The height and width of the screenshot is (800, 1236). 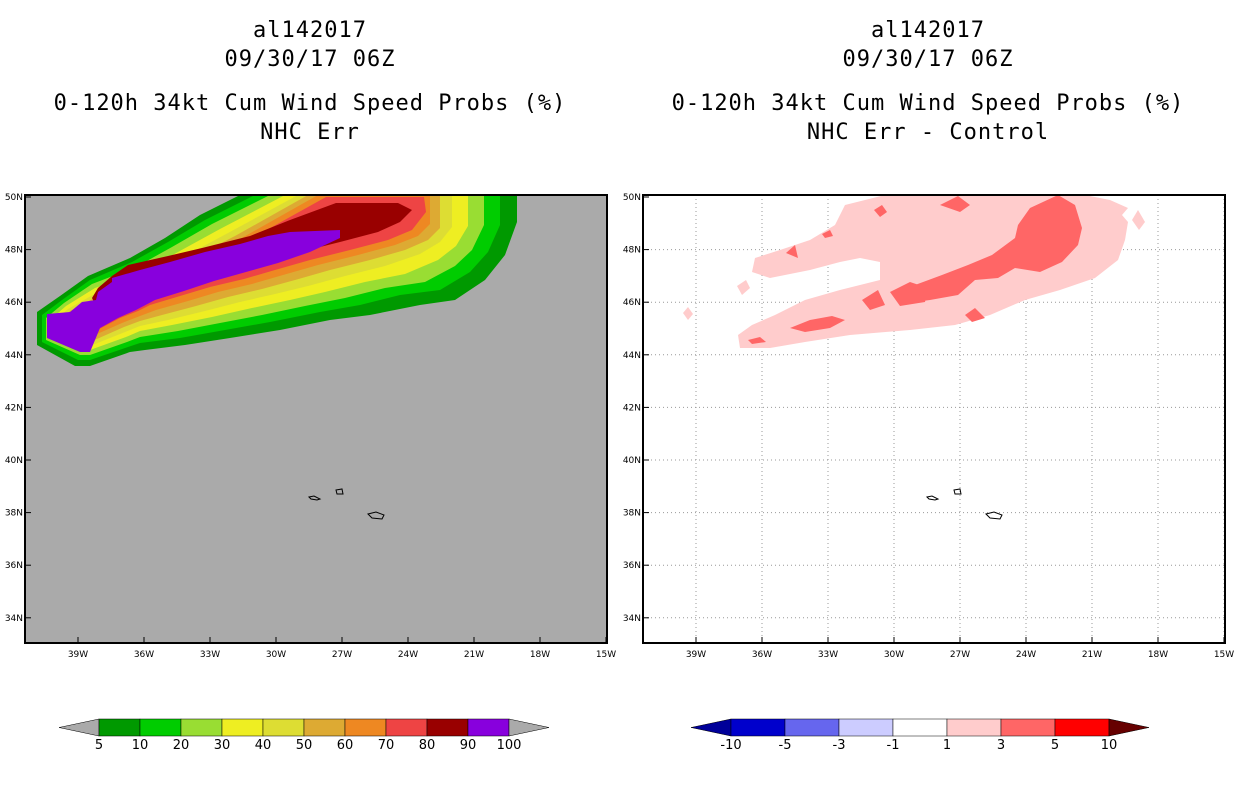 What do you see at coordinates (730, 745) in the screenshot?
I see `colorbar-level-label: -10` at bounding box center [730, 745].